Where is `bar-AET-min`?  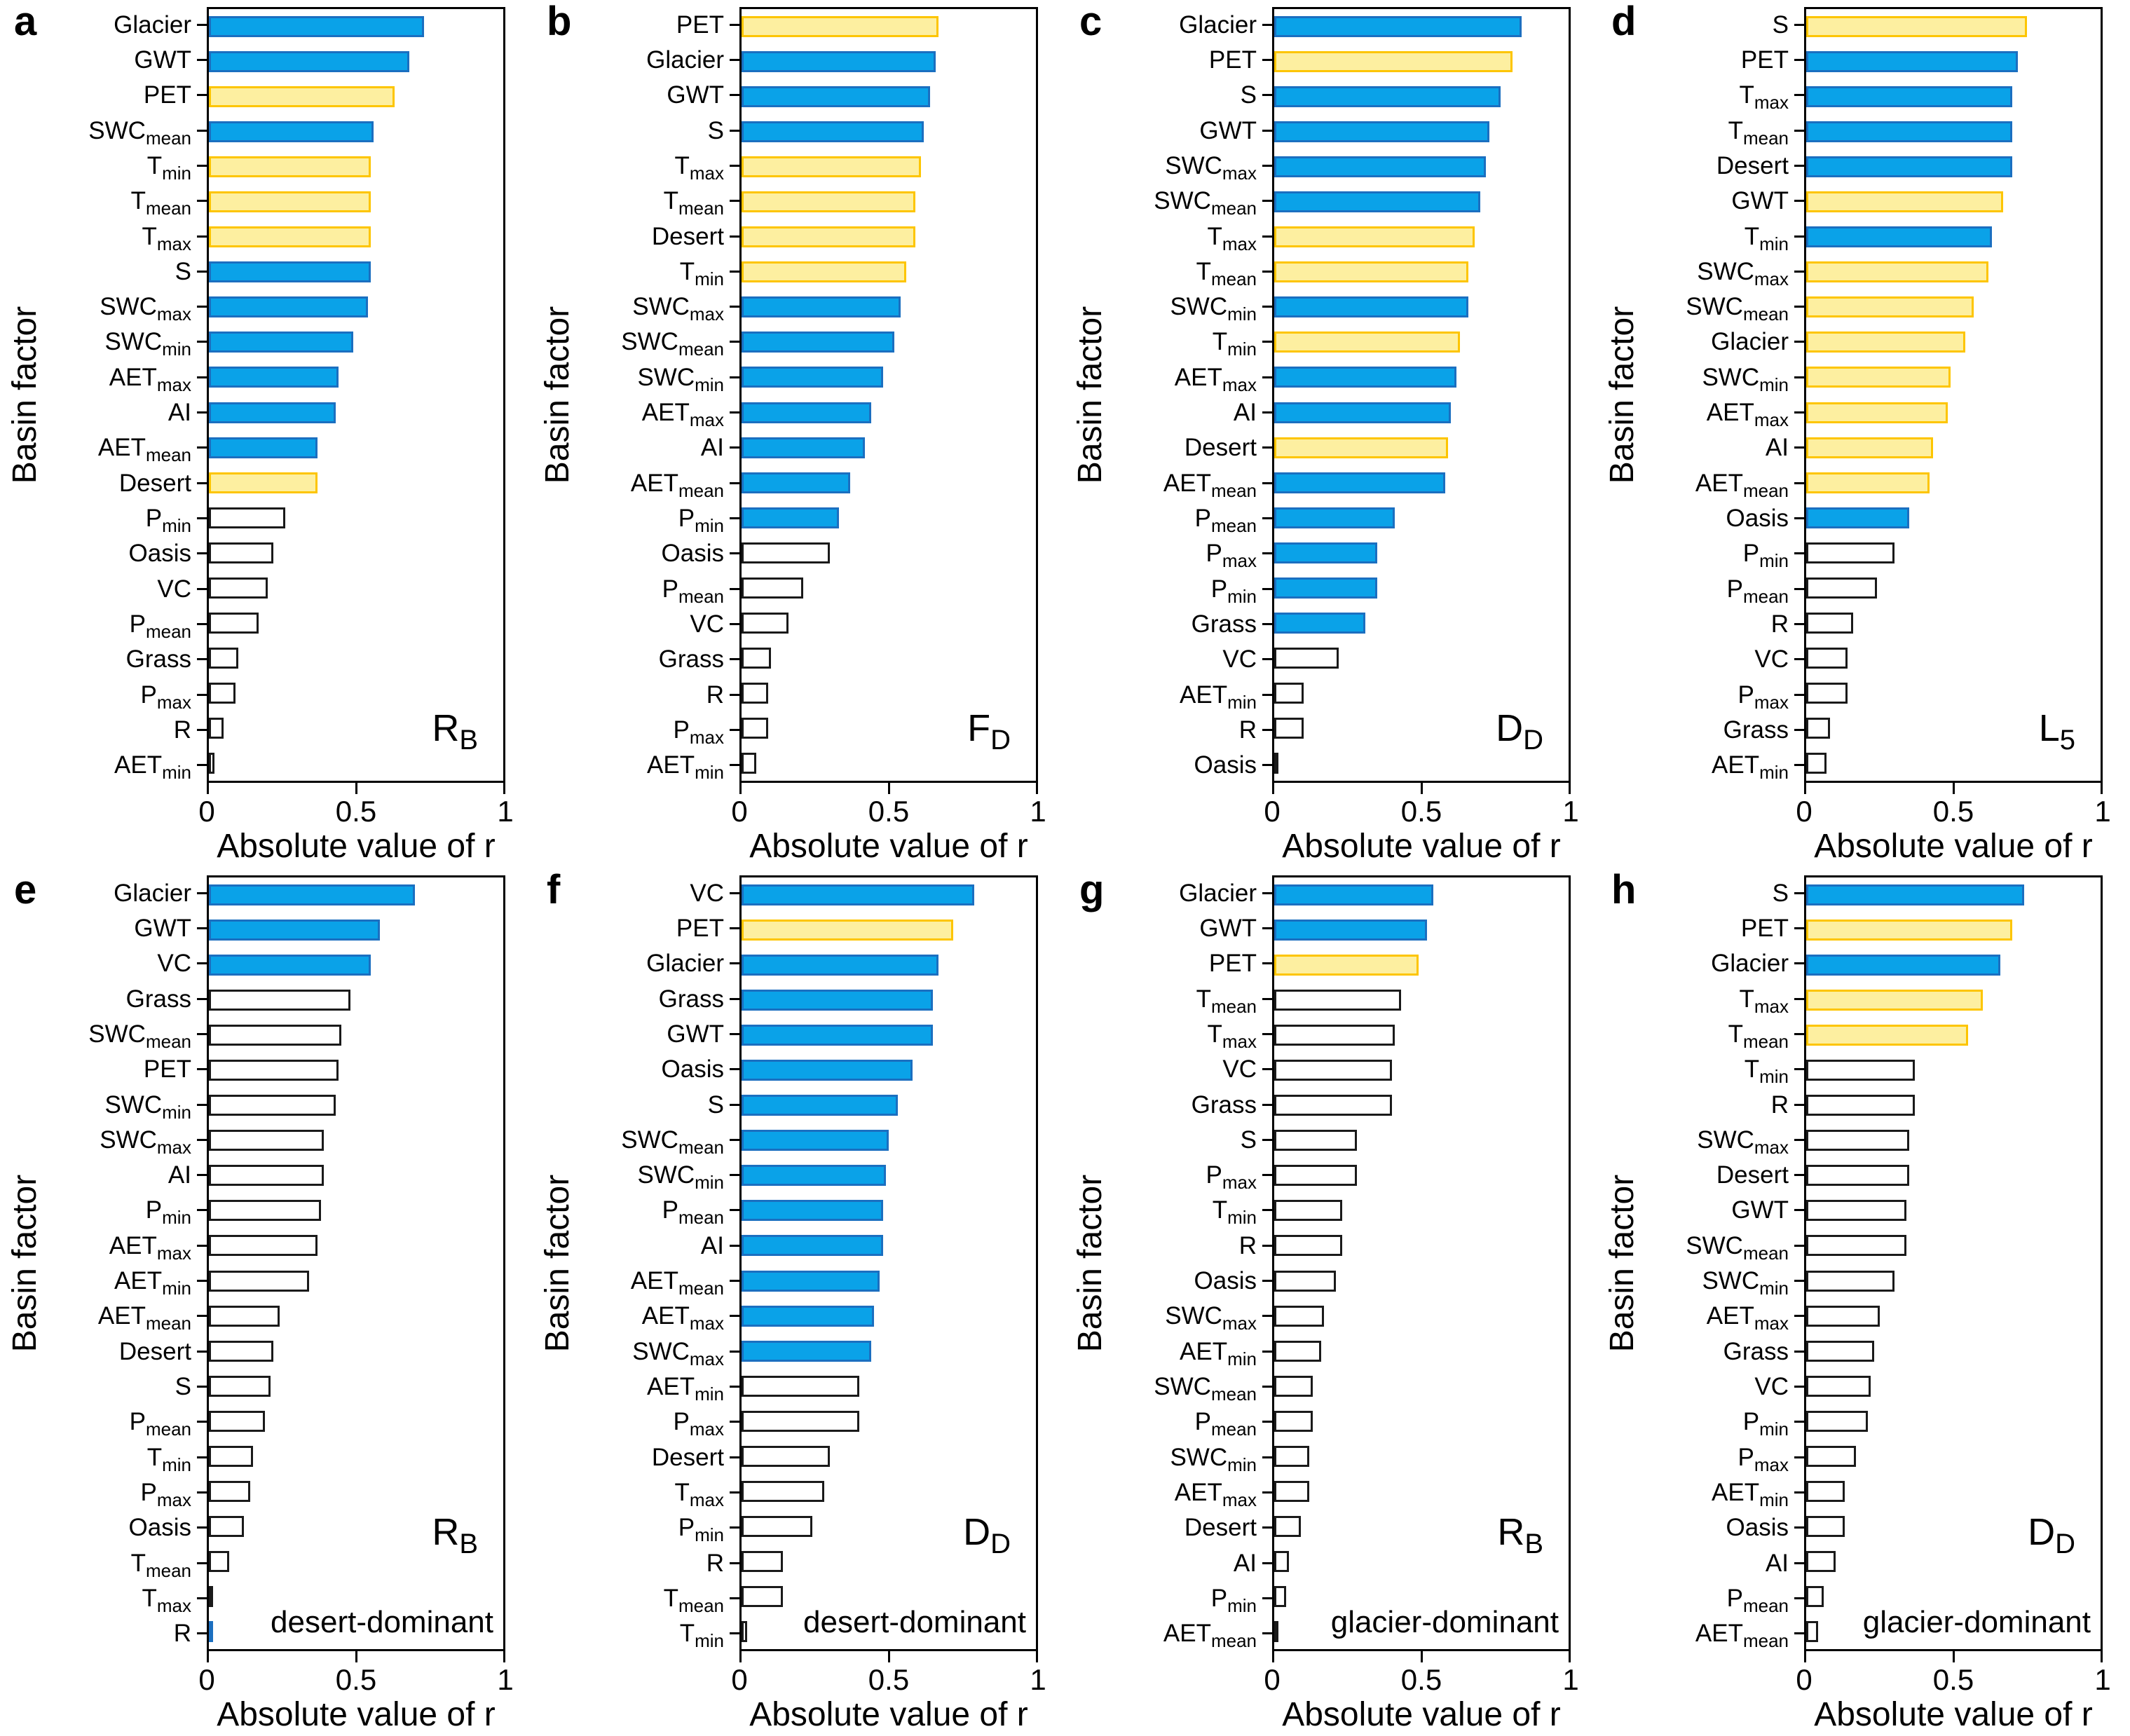 bar-AET-min is located at coordinates (212, 763).